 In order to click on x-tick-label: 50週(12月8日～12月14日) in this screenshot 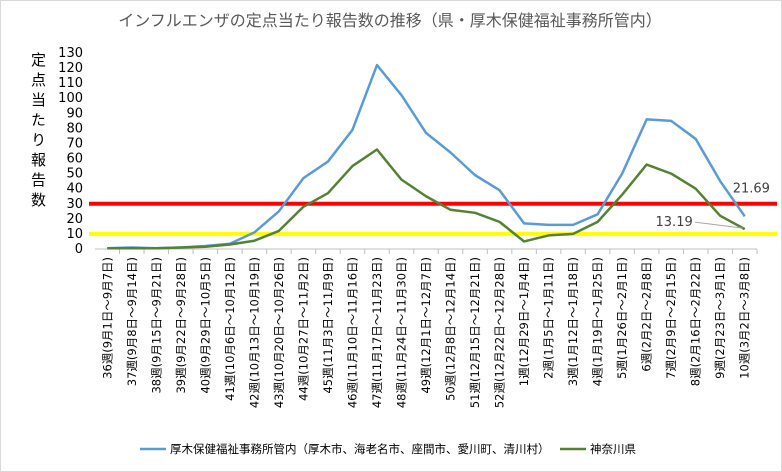, I will do `click(451, 329)`.